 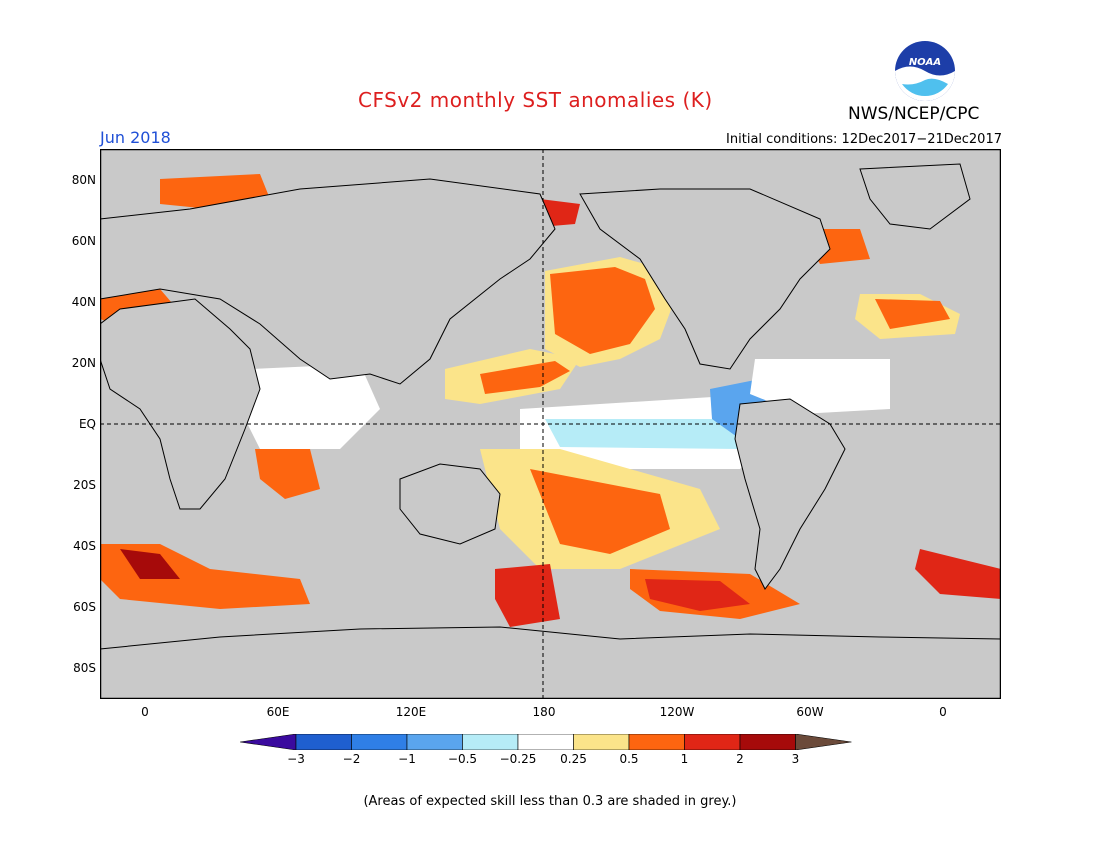 What do you see at coordinates (83, 241) in the screenshot?
I see `lat-label-60n: 60N` at bounding box center [83, 241].